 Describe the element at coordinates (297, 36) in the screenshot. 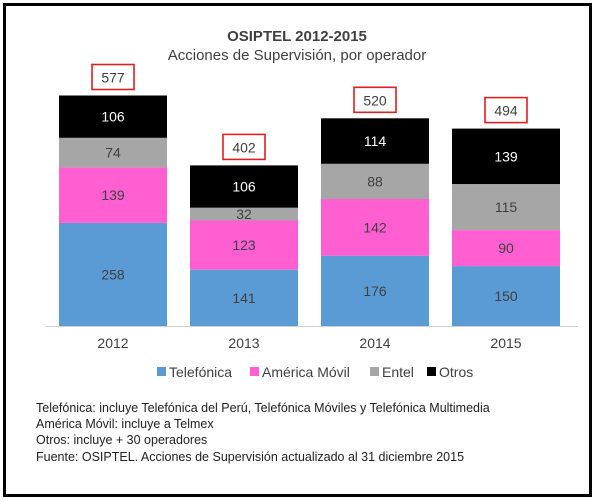

I see `chart-title: OSIPTEL 2012-2015` at that location.